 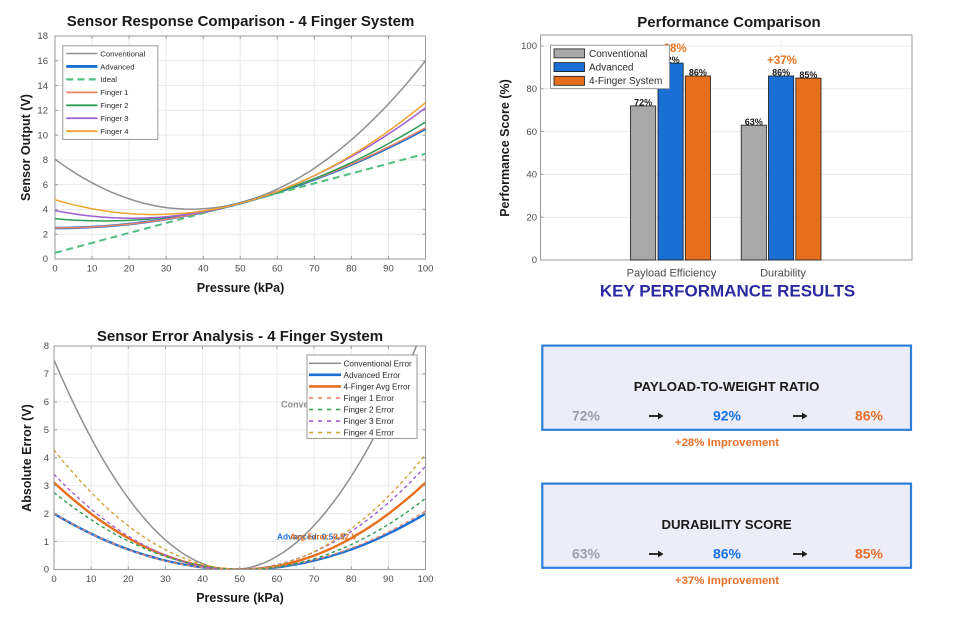 What do you see at coordinates (108, 79) in the screenshot?
I see `svg-text: Ideal` at bounding box center [108, 79].